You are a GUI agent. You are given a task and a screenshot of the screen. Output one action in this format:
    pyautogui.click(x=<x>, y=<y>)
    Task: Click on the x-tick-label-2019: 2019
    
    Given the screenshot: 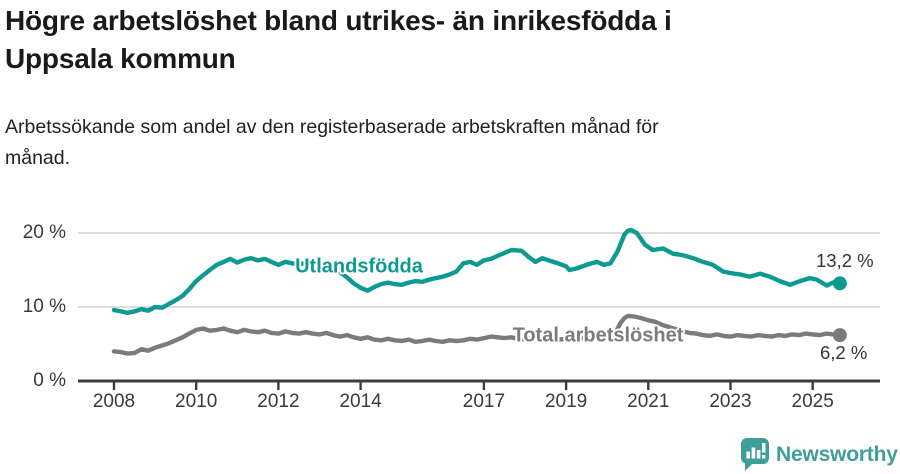 What is the action you would take?
    pyautogui.click(x=566, y=401)
    